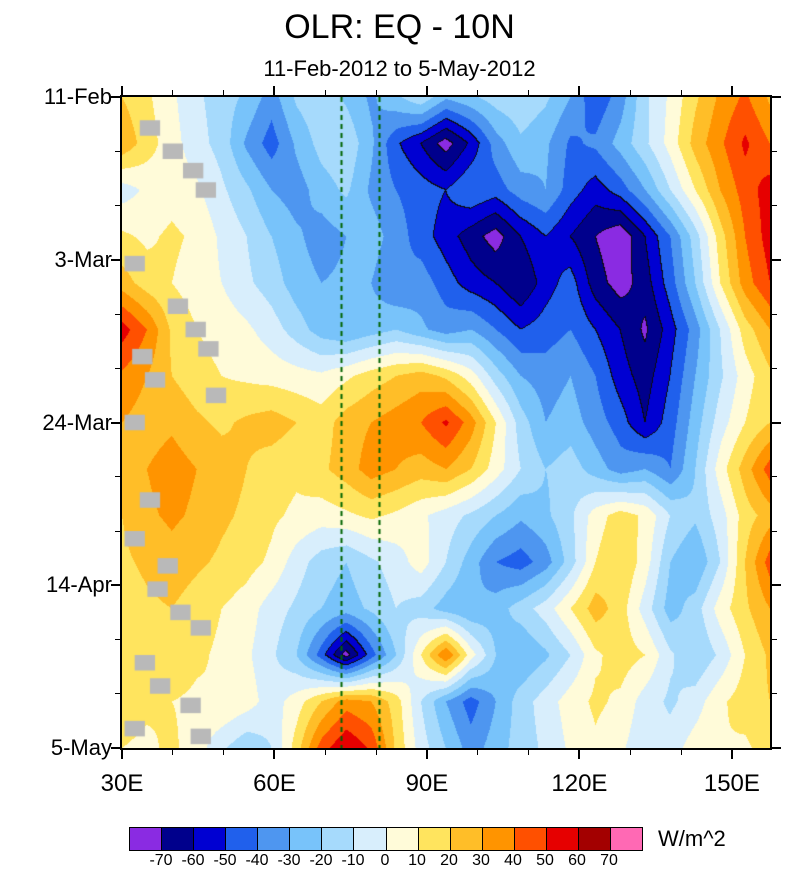 Image resolution: width=799 pixels, height=869 pixels. Describe the element at coordinates (193, 860) in the screenshot. I see `colorbar-tick-label: -60` at that location.